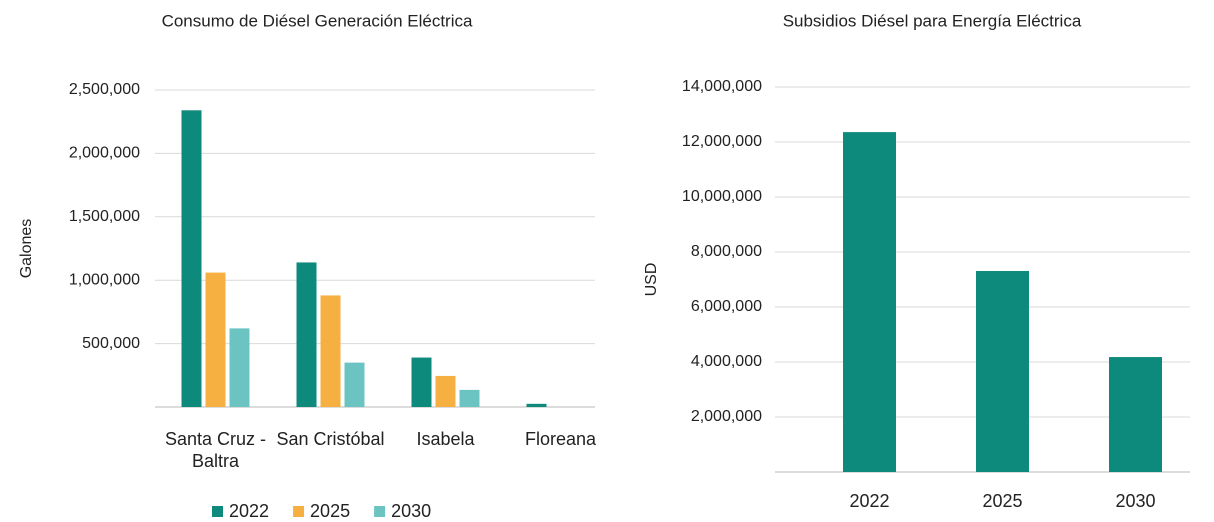 The width and height of the screenshot is (1214, 522). I want to click on y-tick-label: 6,000,000, so click(726, 306).